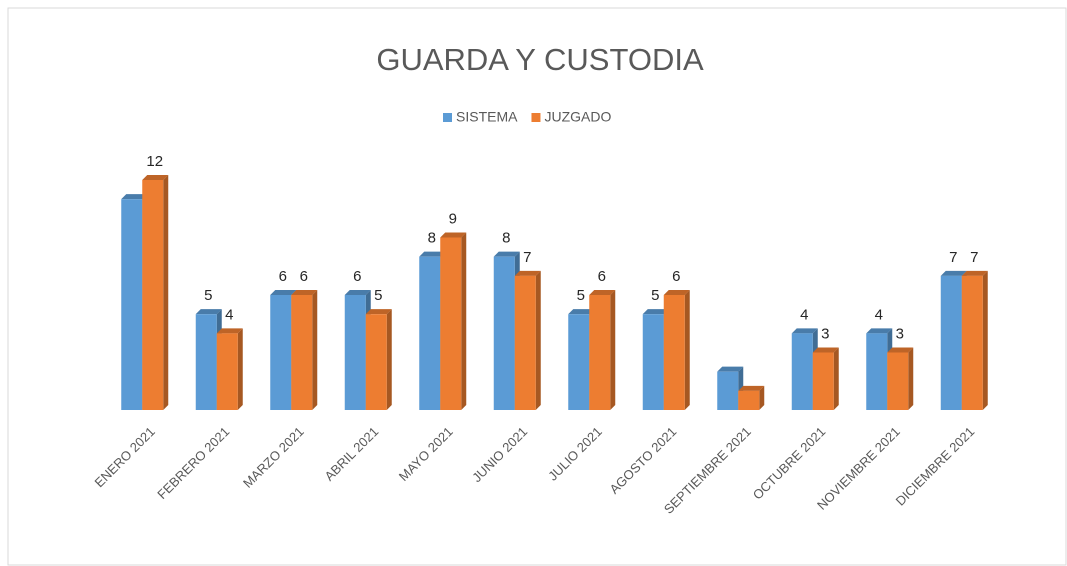 The width and height of the screenshot is (1067, 566). Describe the element at coordinates (487, 117) in the screenshot. I see `legend-label: SISTEMA` at that location.